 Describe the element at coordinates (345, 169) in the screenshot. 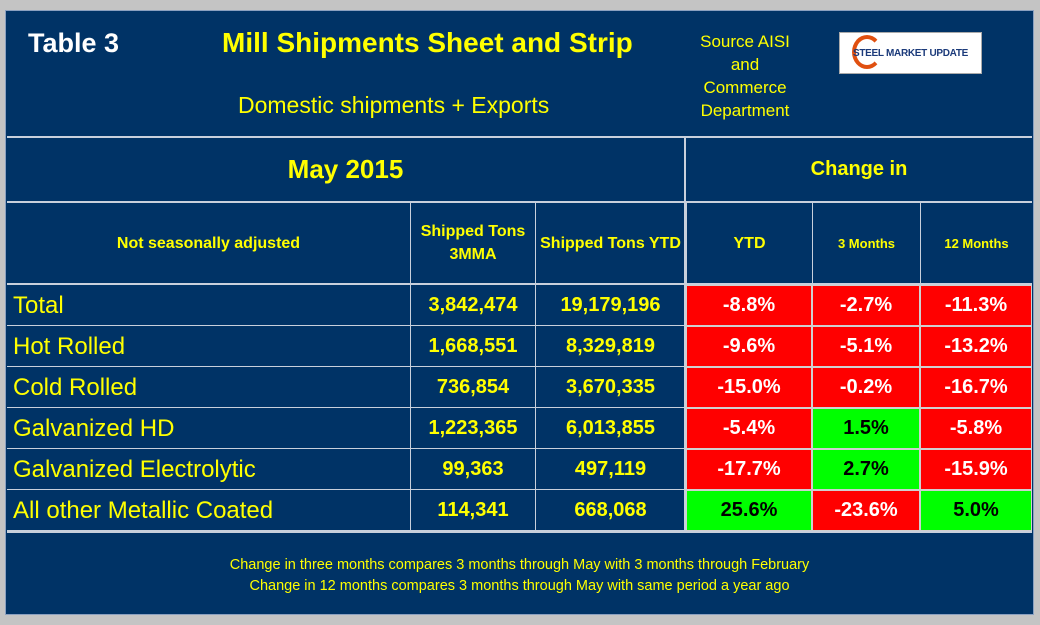

I see `period-label: May 2015` at that location.